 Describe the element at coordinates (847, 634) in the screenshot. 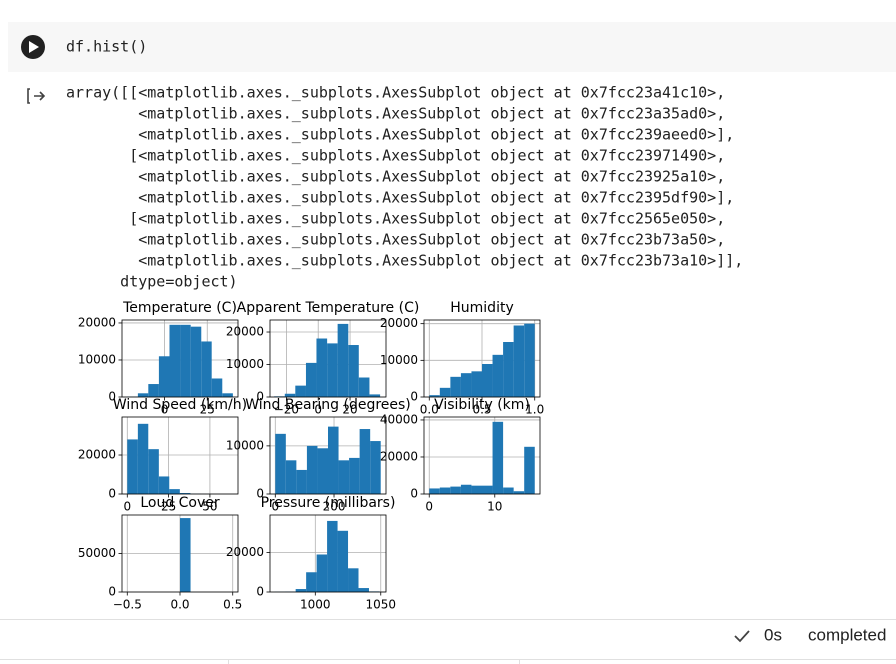

I see `status-state: completed` at that location.